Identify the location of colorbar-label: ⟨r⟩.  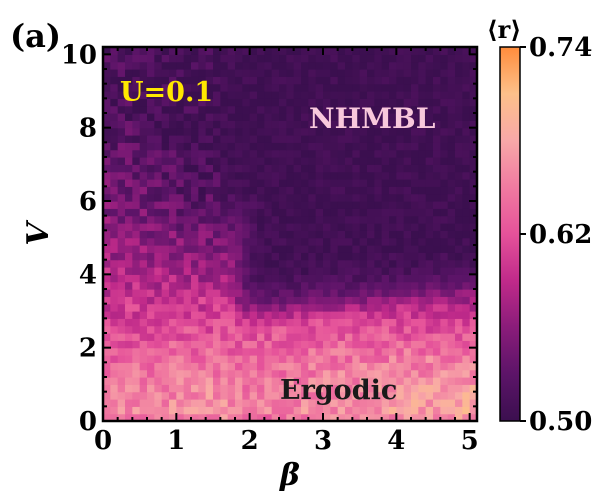
(504, 29).